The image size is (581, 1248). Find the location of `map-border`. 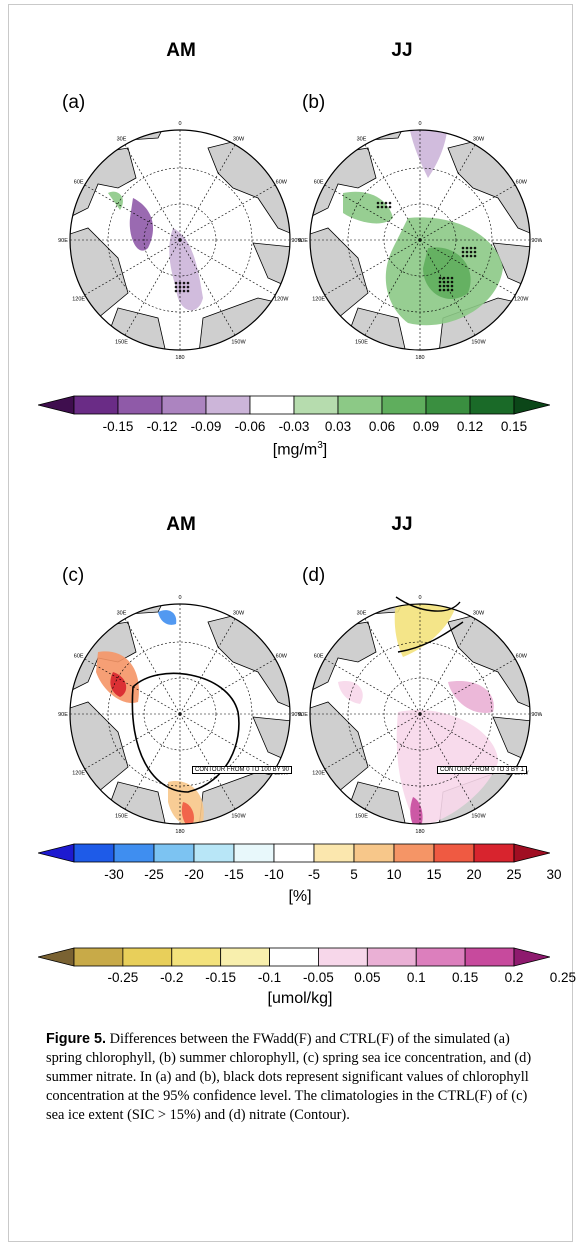

map-border is located at coordinates (420, 240).